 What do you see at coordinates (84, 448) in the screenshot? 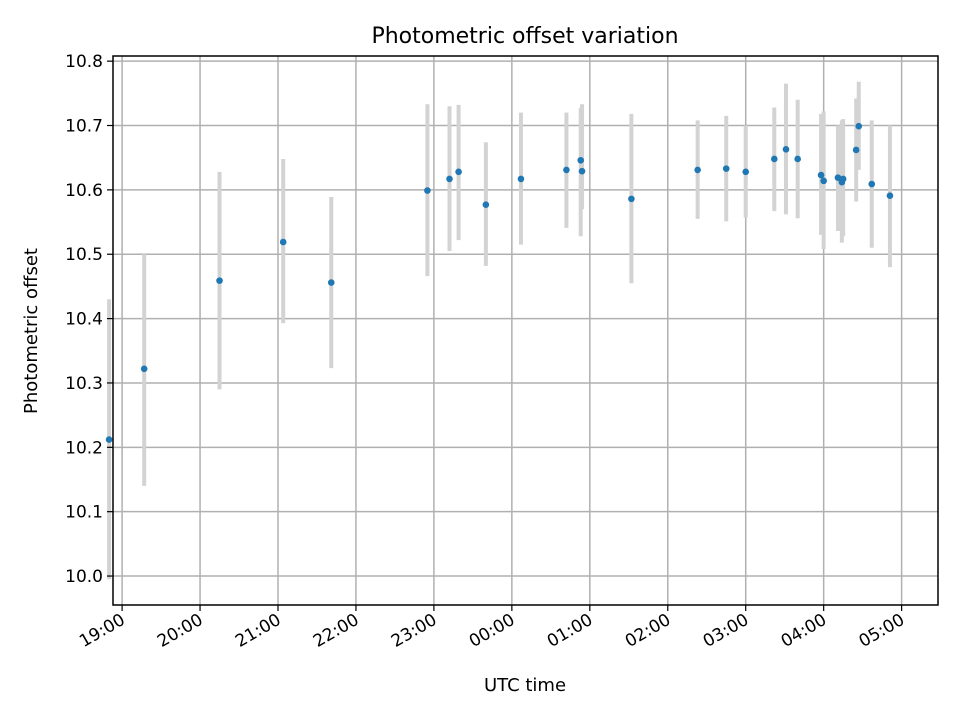
I see `y-tick-label: 10.2` at bounding box center [84, 448].